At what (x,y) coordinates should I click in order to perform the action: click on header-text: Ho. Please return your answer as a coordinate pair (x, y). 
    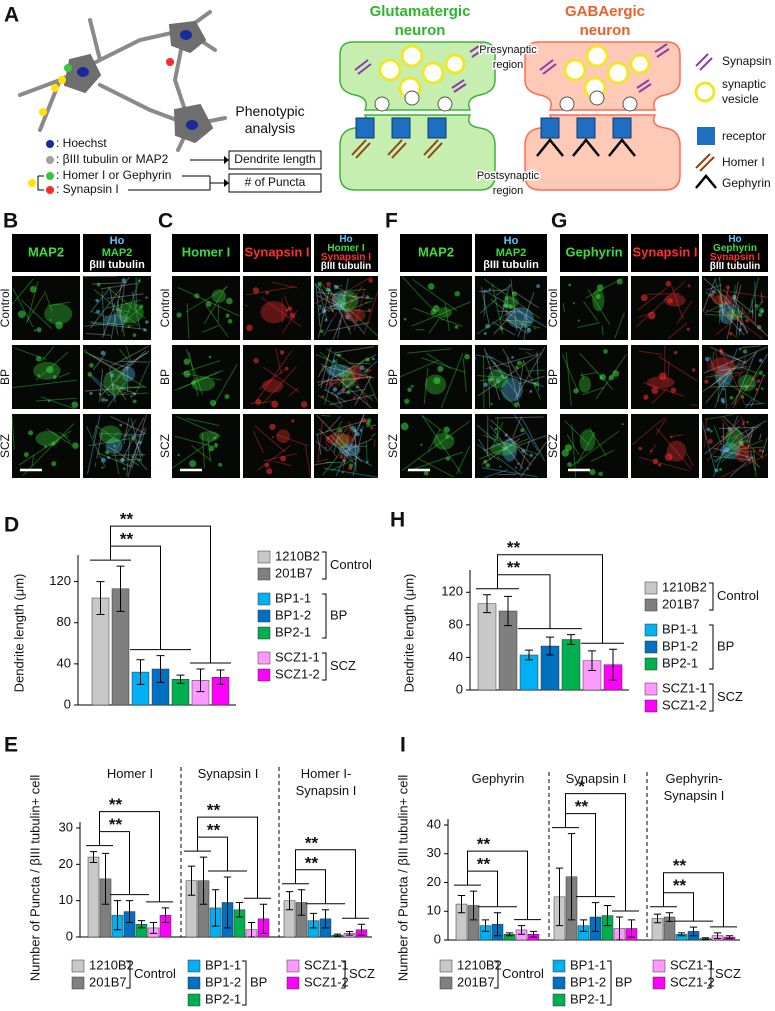
    Looking at the image, I should click on (511, 241).